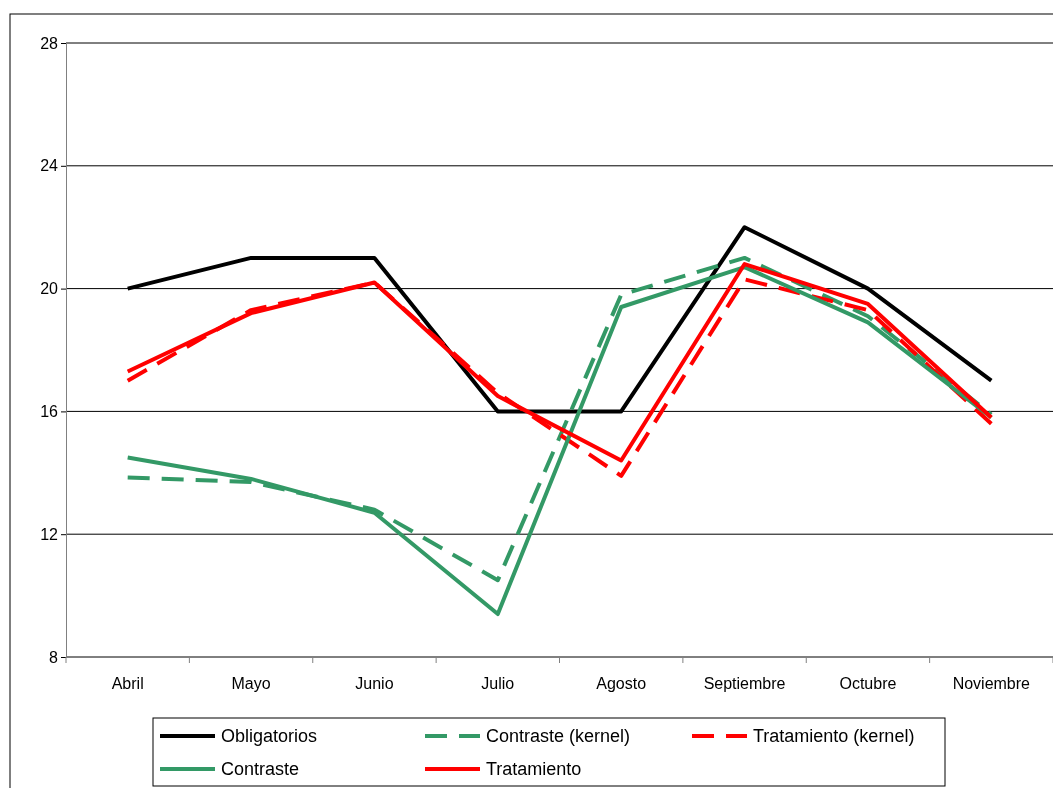 The image size is (1053, 788). What do you see at coordinates (498, 683) in the screenshot?
I see `x-tick-label: Julio` at bounding box center [498, 683].